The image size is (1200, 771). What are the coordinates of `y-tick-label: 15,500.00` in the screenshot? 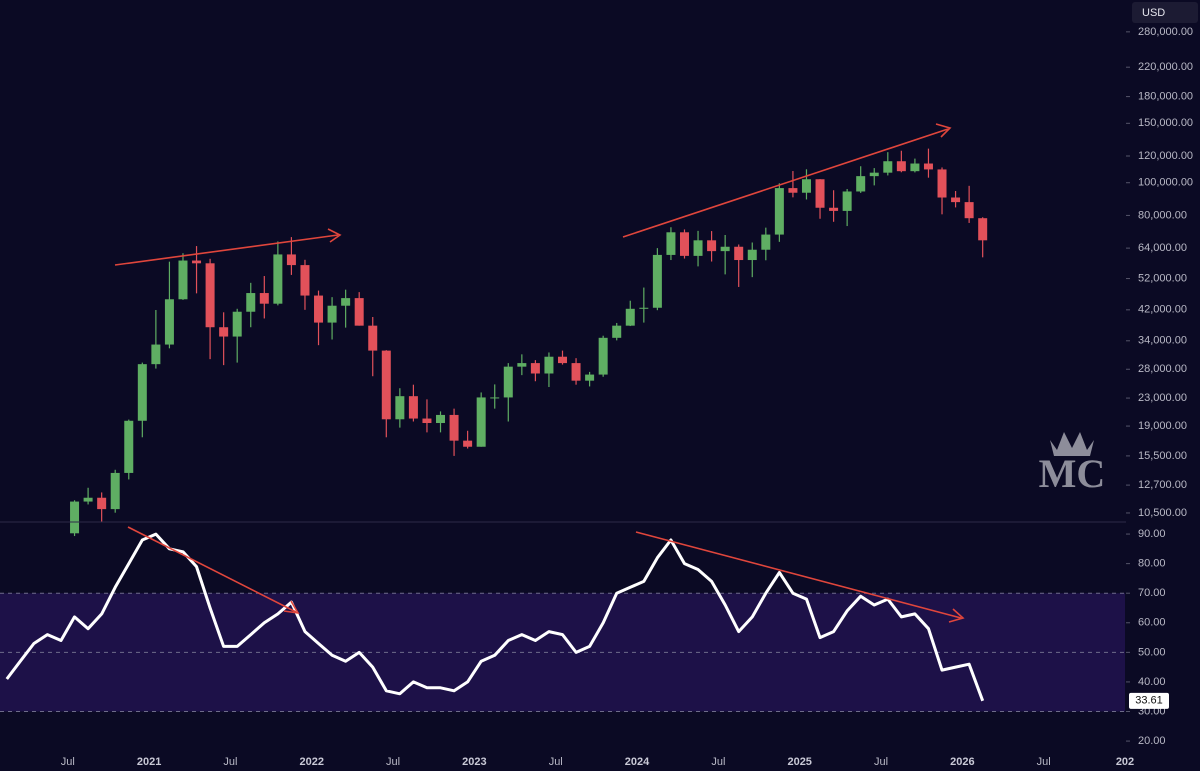 It's located at (1162, 456).